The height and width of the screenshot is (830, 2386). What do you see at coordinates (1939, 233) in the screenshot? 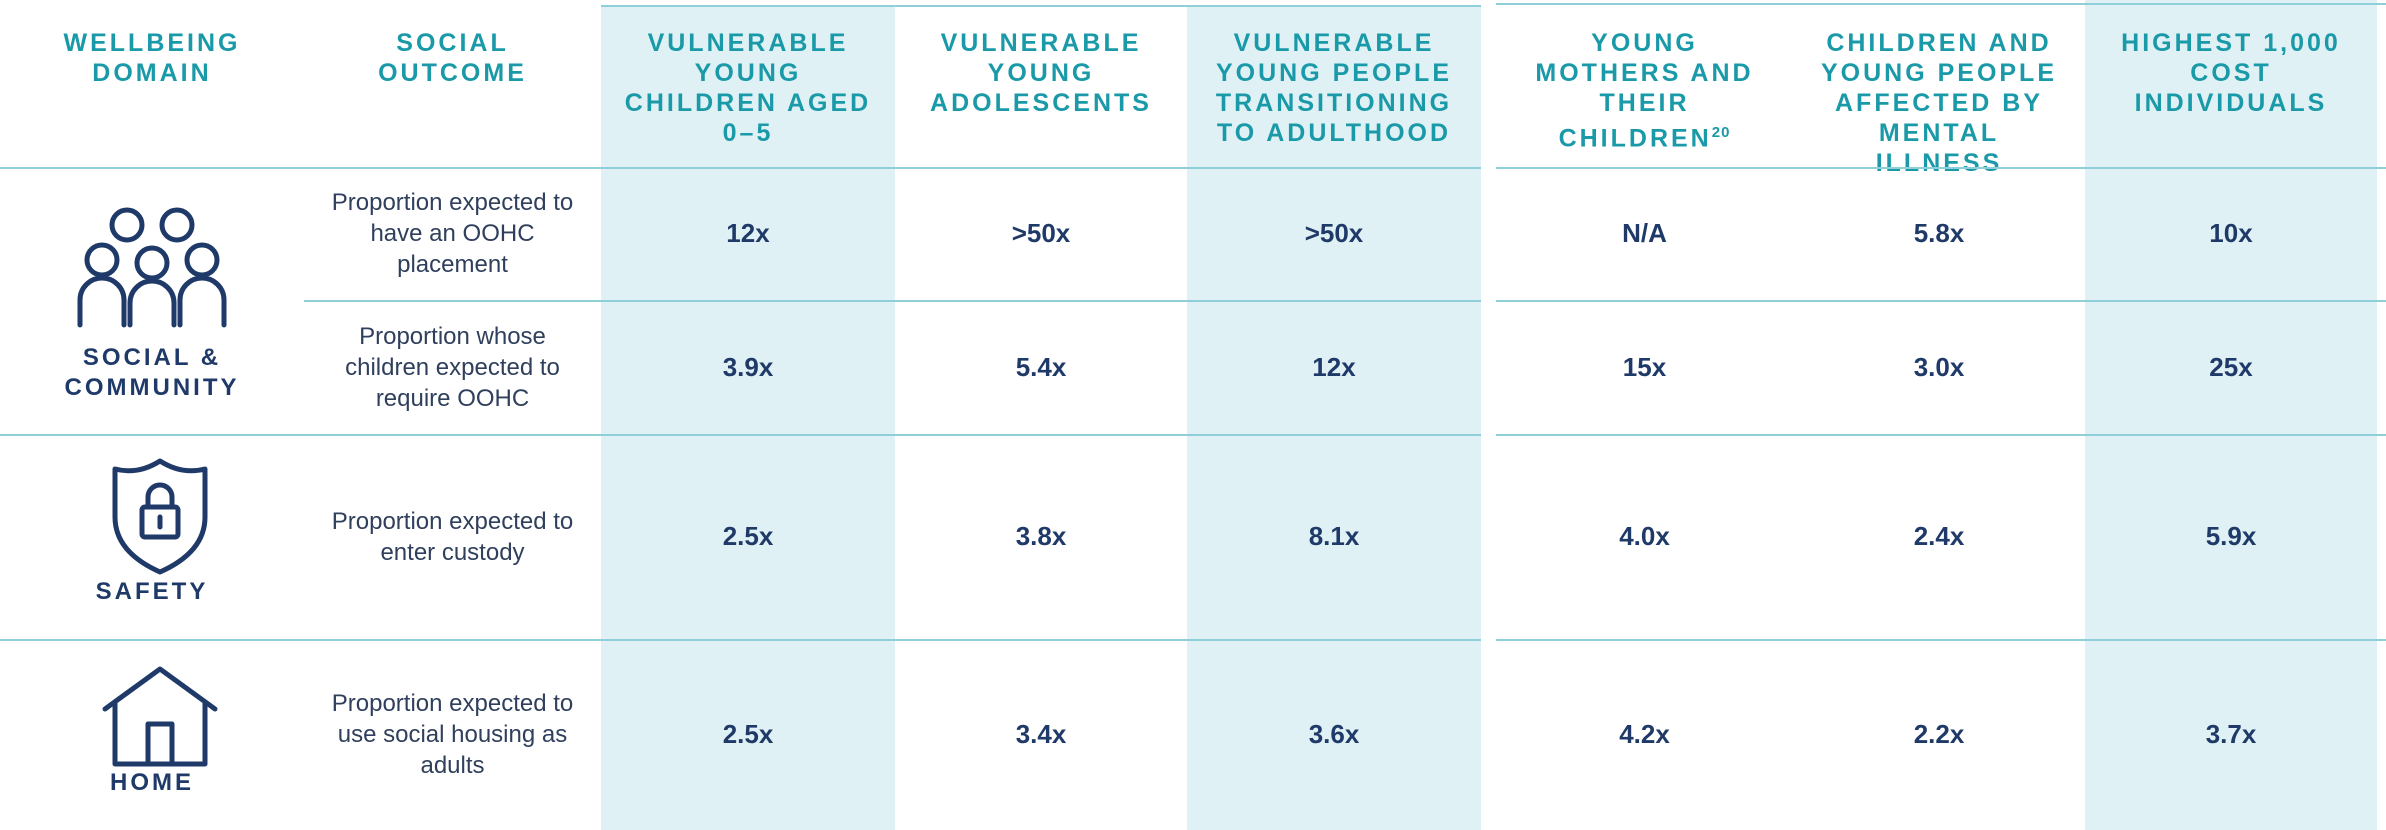
I see `value-cell: 5.8x` at bounding box center [1939, 233].